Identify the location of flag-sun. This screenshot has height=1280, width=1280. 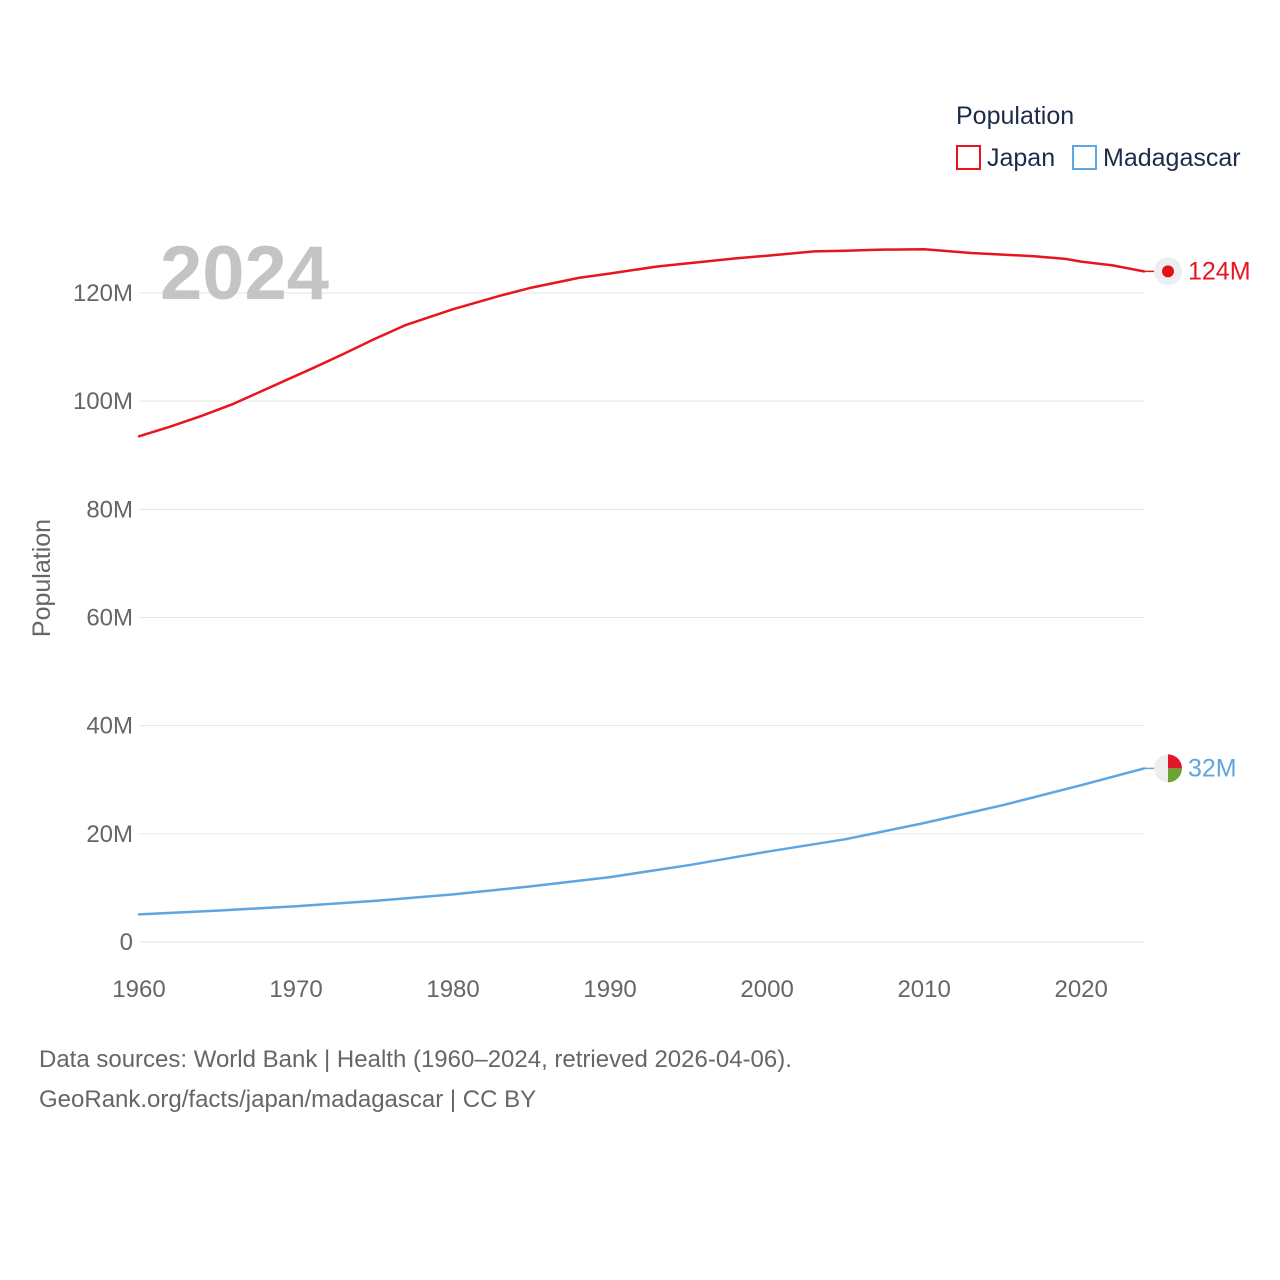
(1168, 271).